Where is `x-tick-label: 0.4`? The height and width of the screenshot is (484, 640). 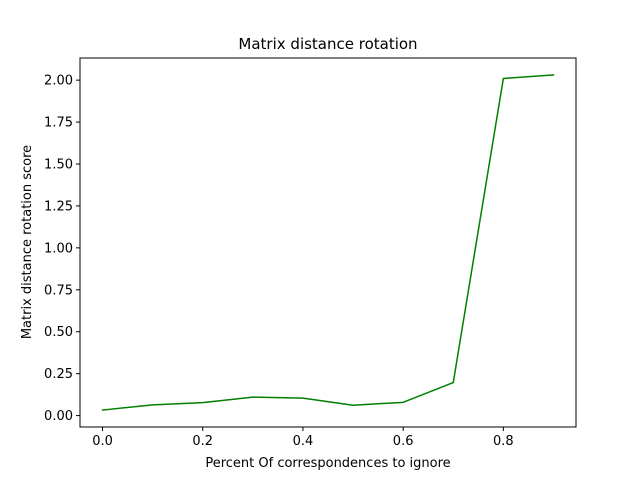 x-tick-label: 0.4 is located at coordinates (303, 441).